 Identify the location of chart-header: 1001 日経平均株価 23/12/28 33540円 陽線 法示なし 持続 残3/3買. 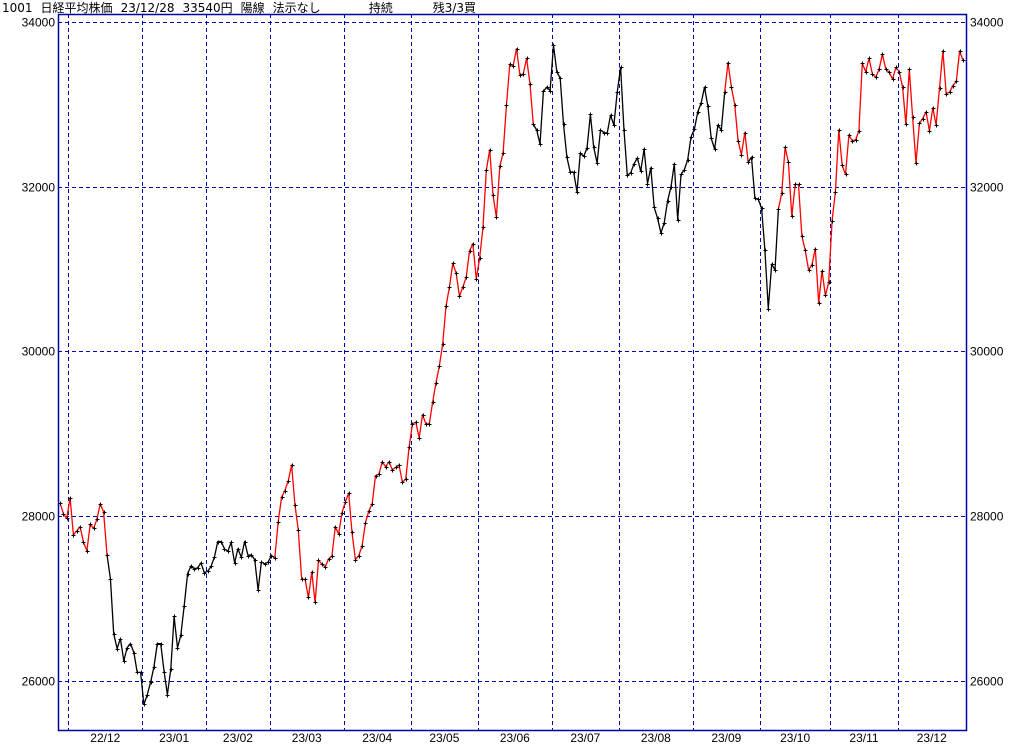
(243, 8).